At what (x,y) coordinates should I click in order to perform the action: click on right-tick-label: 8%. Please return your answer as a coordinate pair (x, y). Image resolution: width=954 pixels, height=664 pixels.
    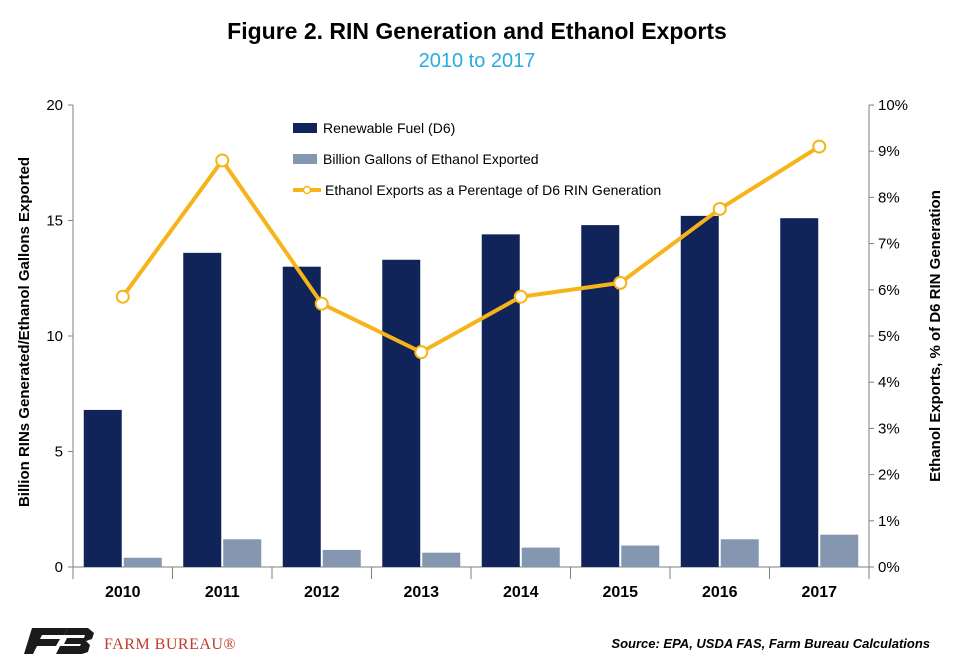
    Looking at the image, I should click on (889, 197).